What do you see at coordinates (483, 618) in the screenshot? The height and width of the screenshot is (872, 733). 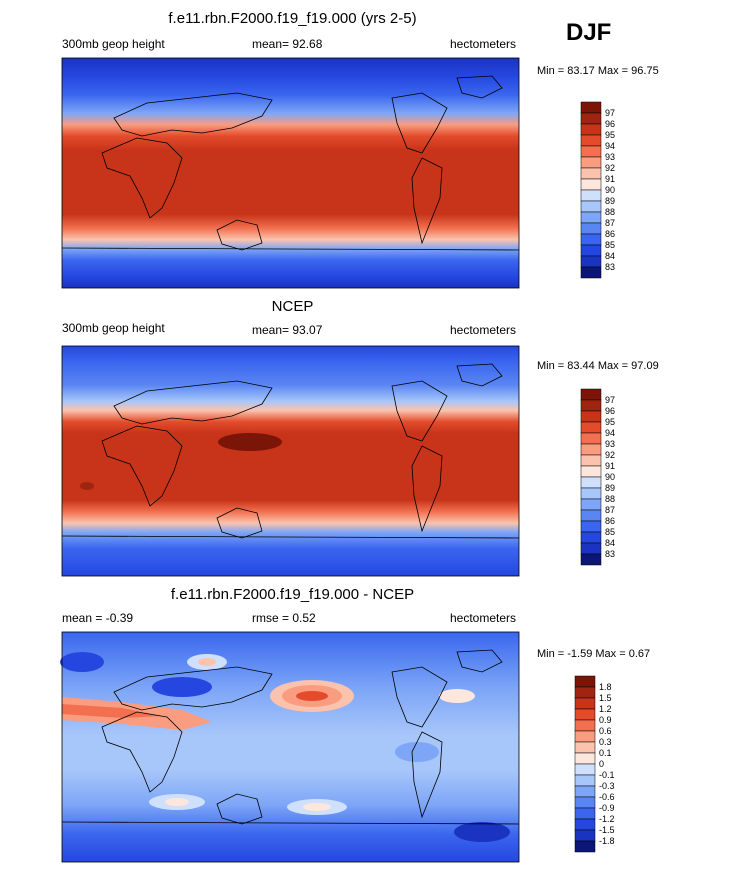 I see `panel-3-units-label: hectometers` at bounding box center [483, 618].